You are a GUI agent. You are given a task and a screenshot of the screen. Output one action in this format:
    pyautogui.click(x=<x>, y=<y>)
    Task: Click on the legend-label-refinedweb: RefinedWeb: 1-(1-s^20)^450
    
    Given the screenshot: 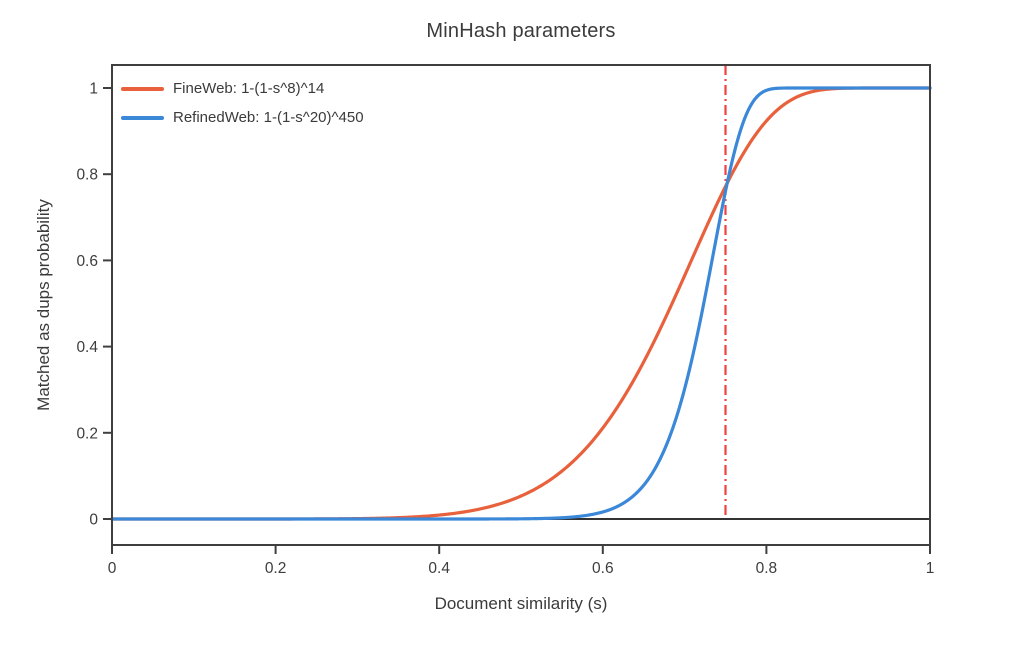 What is the action you would take?
    pyautogui.click(x=268, y=117)
    